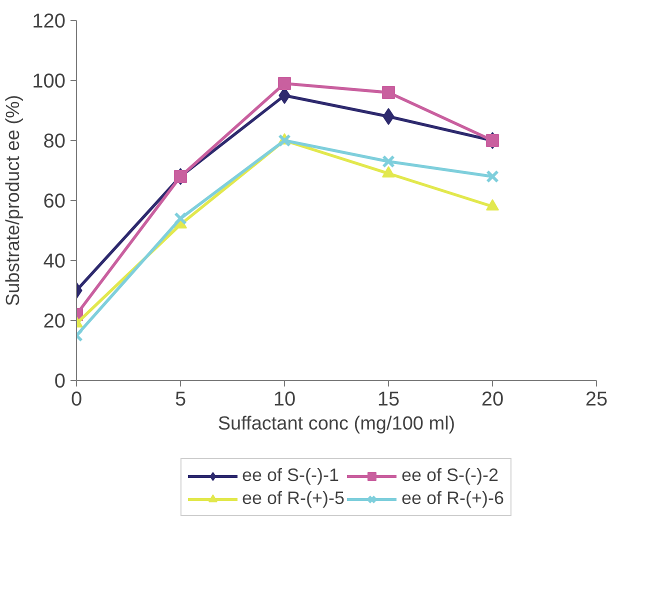  I want to click on legend-label: ee of S-(-)-1, so click(290, 475).